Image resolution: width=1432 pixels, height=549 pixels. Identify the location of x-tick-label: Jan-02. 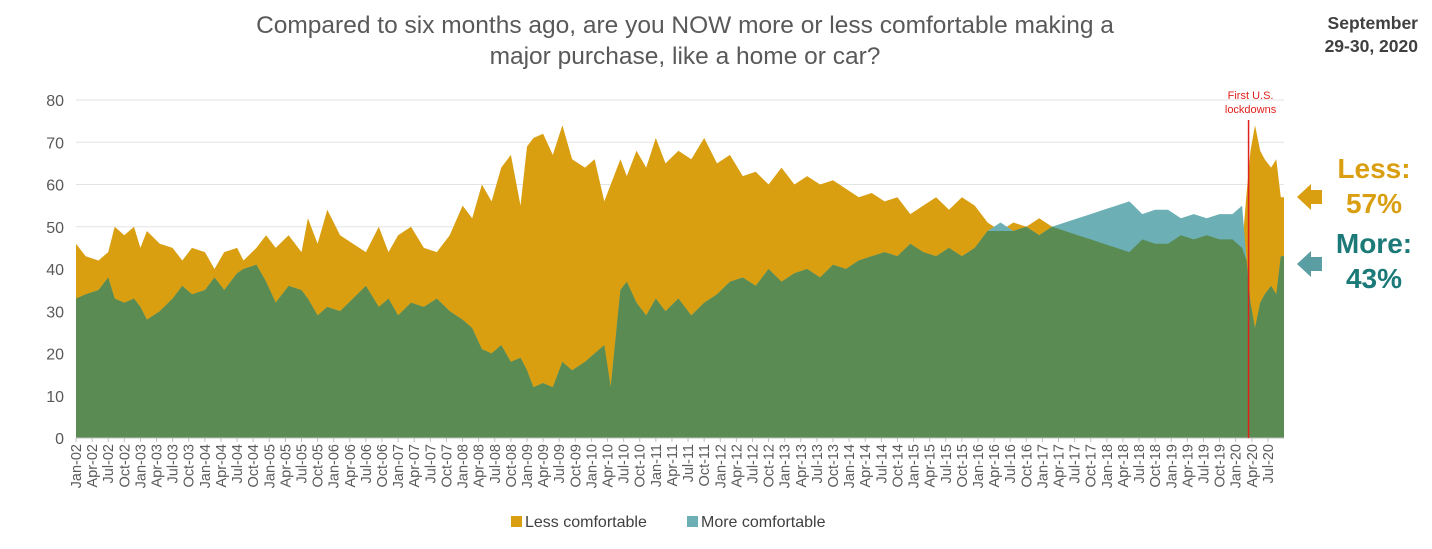
(77, 466).